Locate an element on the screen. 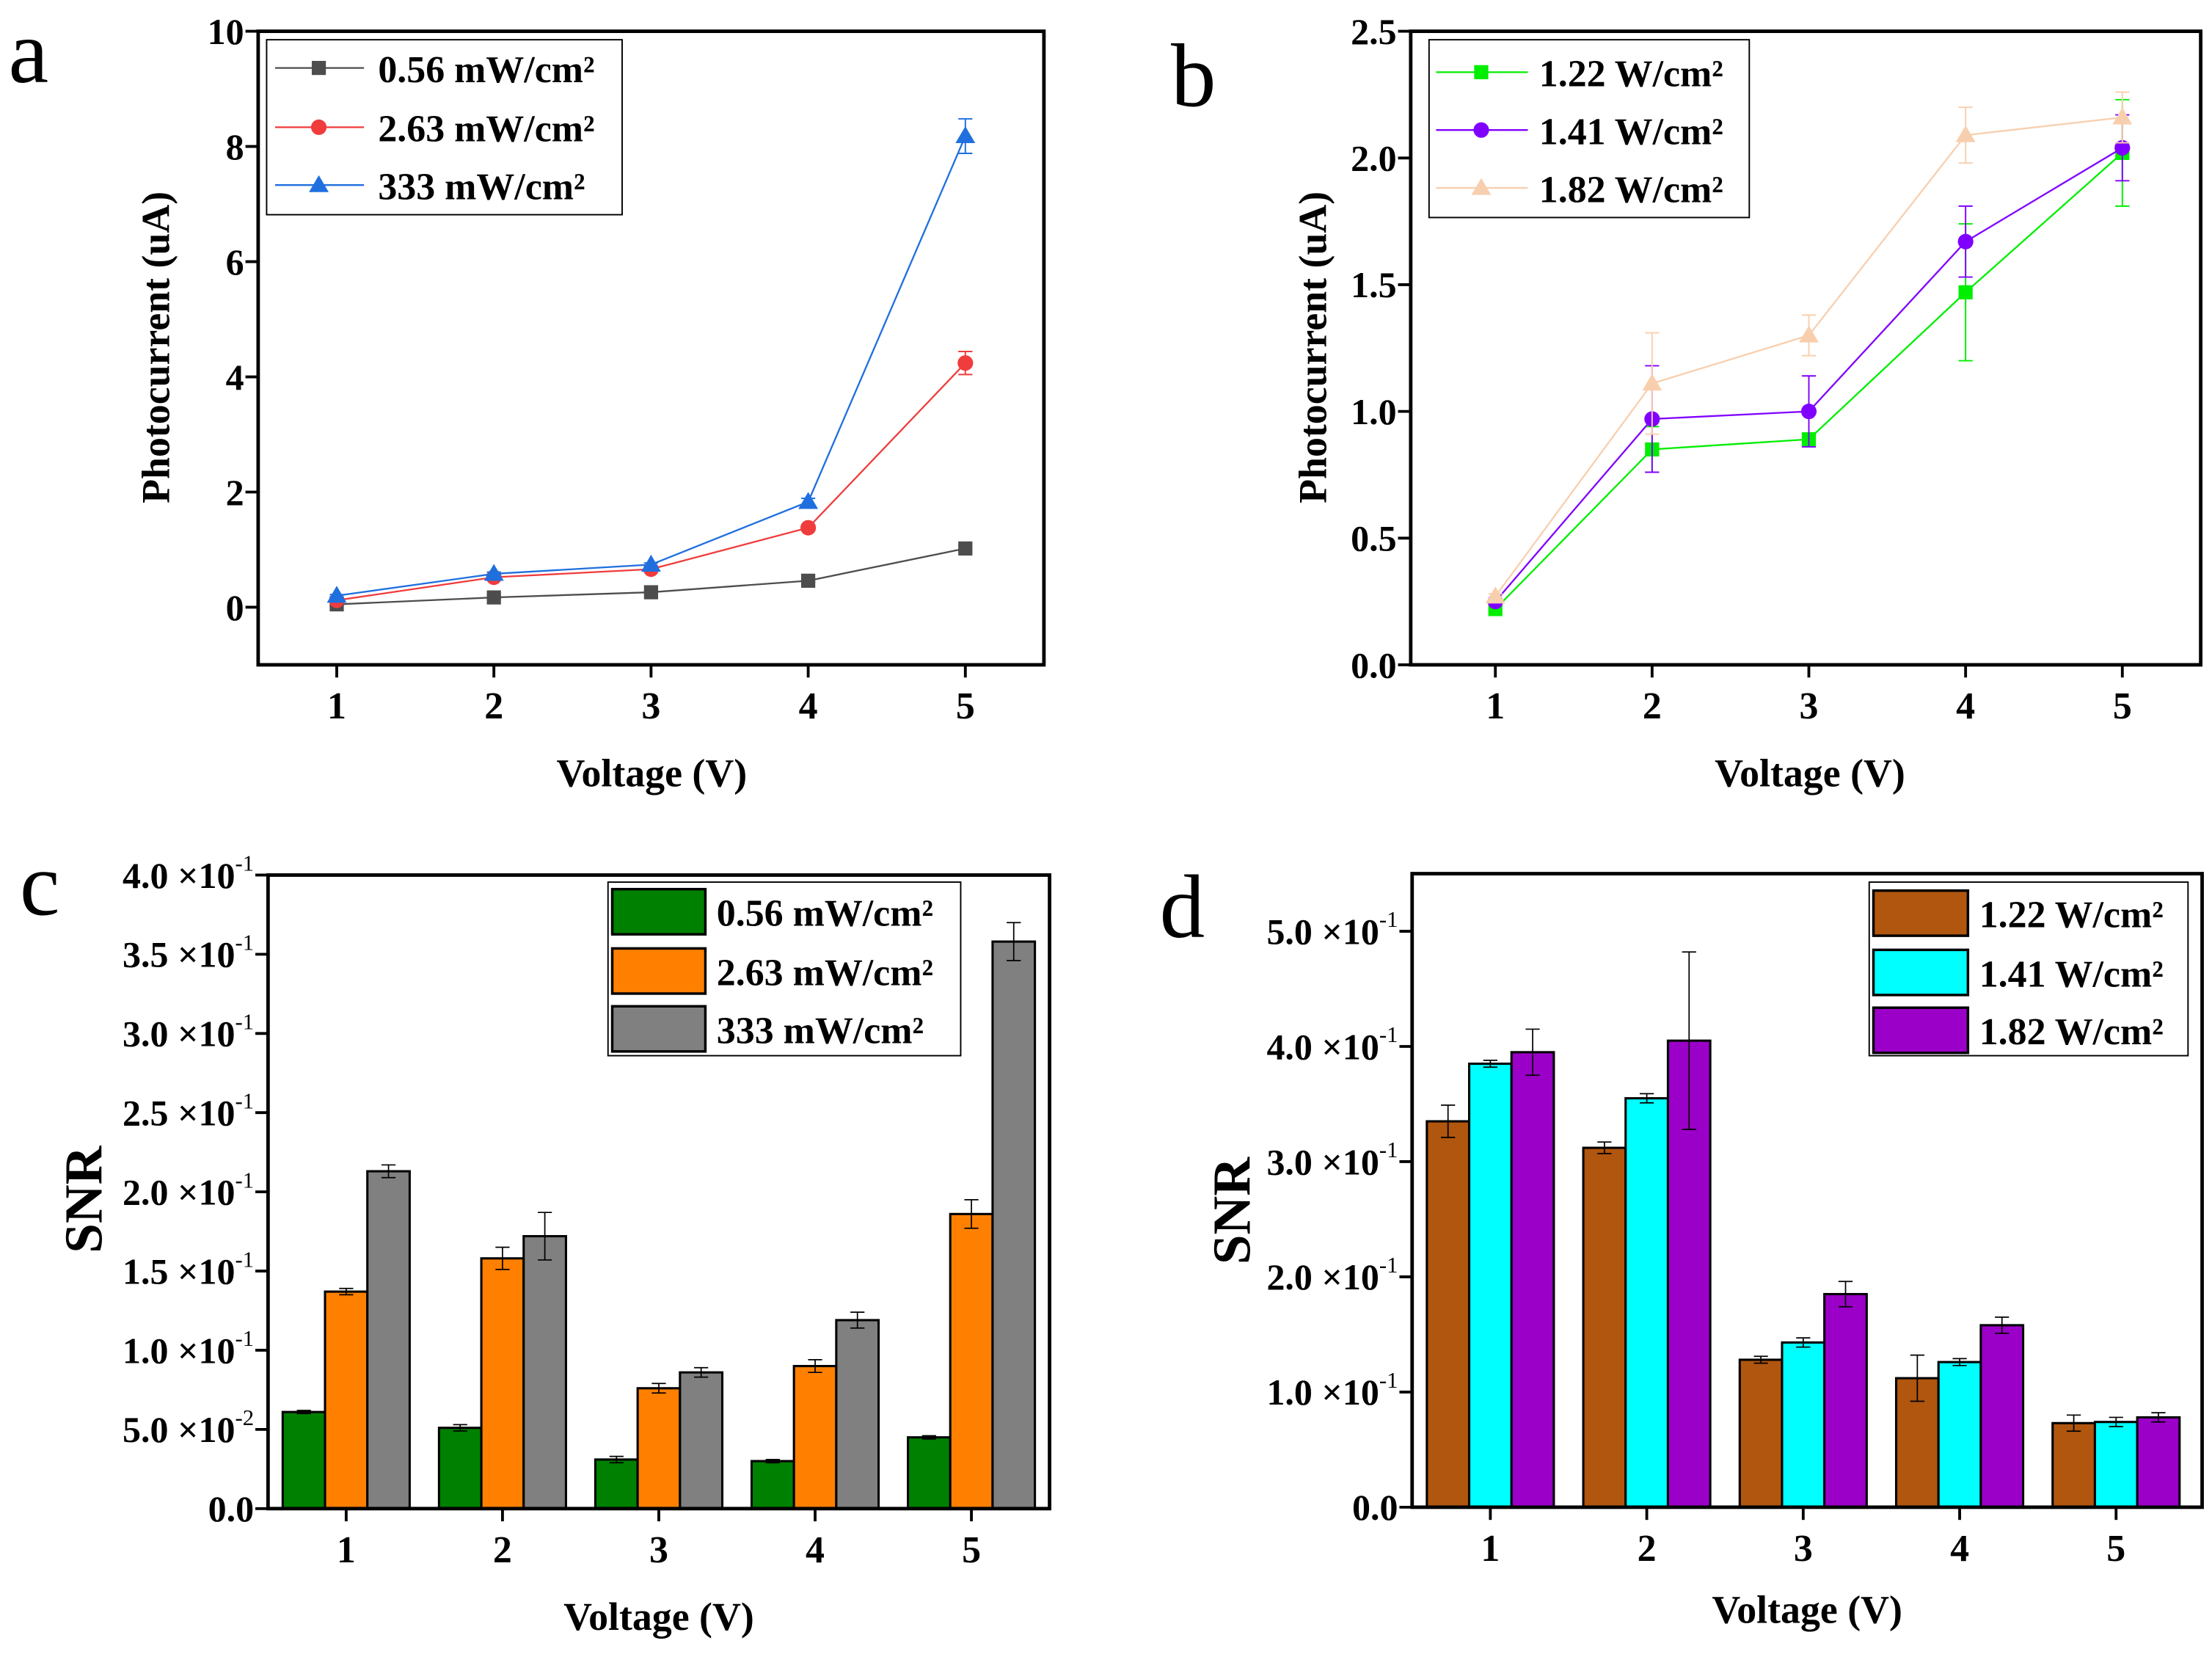 The image size is (2212, 1657). y-tick-mantissa: 3.0 ×10 is located at coordinates (1322, 1161).